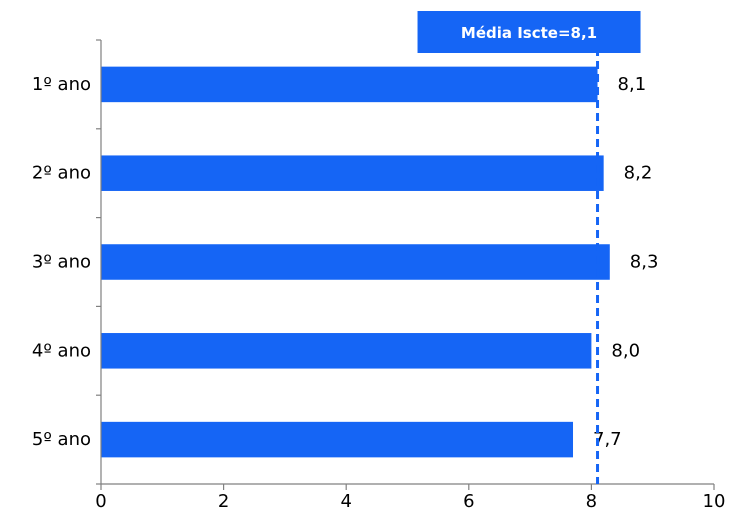 Image resolution: width=729 pixels, height=521 pixels. Describe the element at coordinates (638, 173) in the screenshot. I see `value-label: 8,2` at that location.